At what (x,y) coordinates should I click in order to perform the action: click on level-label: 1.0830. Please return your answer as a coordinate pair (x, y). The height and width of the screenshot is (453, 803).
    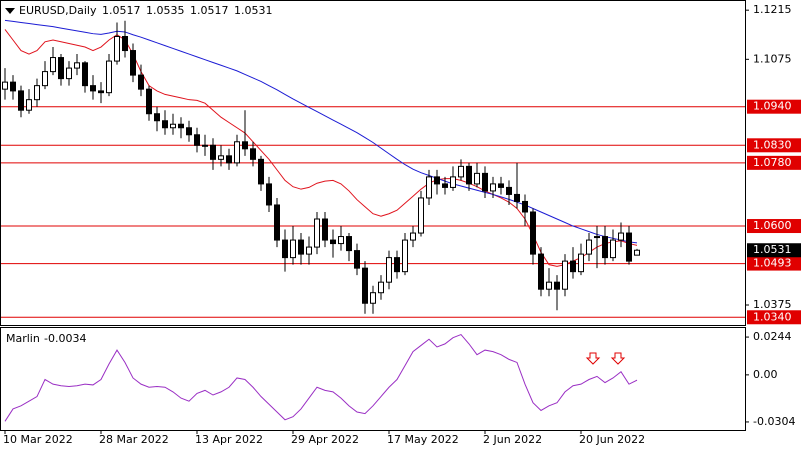
    Looking at the image, I should click on (772, 144).